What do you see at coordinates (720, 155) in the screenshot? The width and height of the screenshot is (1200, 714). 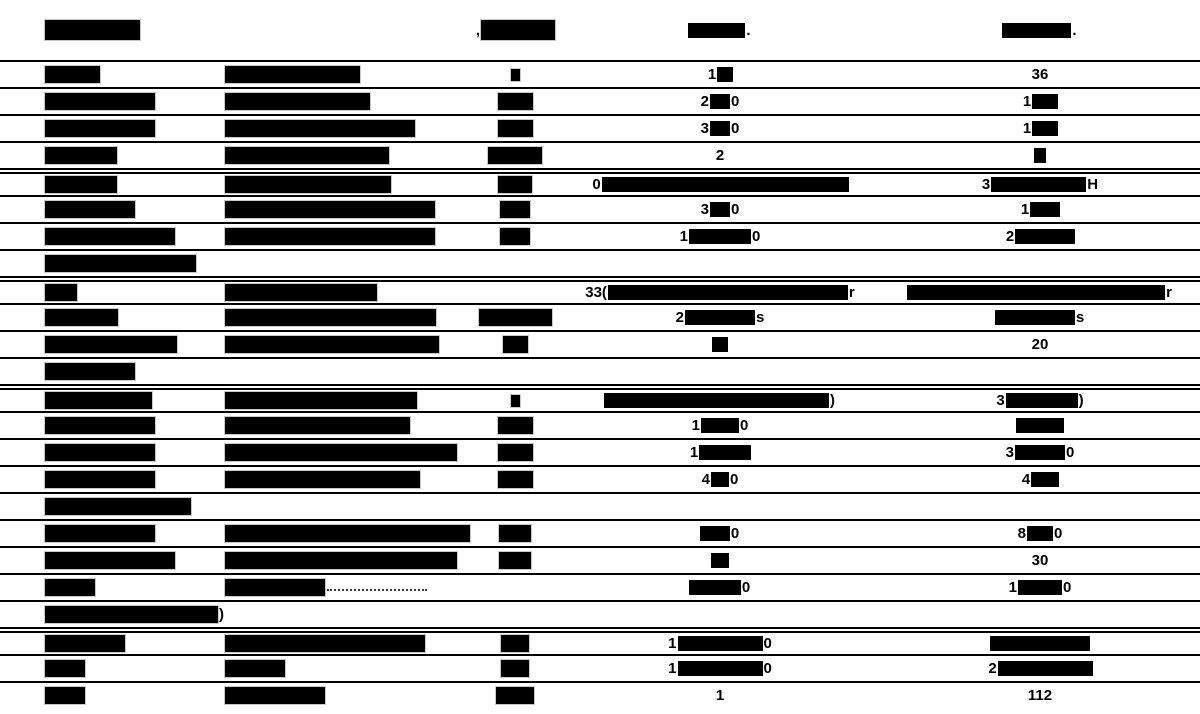 I see `value-1-cell: 2` at bounding box center [720, 155].